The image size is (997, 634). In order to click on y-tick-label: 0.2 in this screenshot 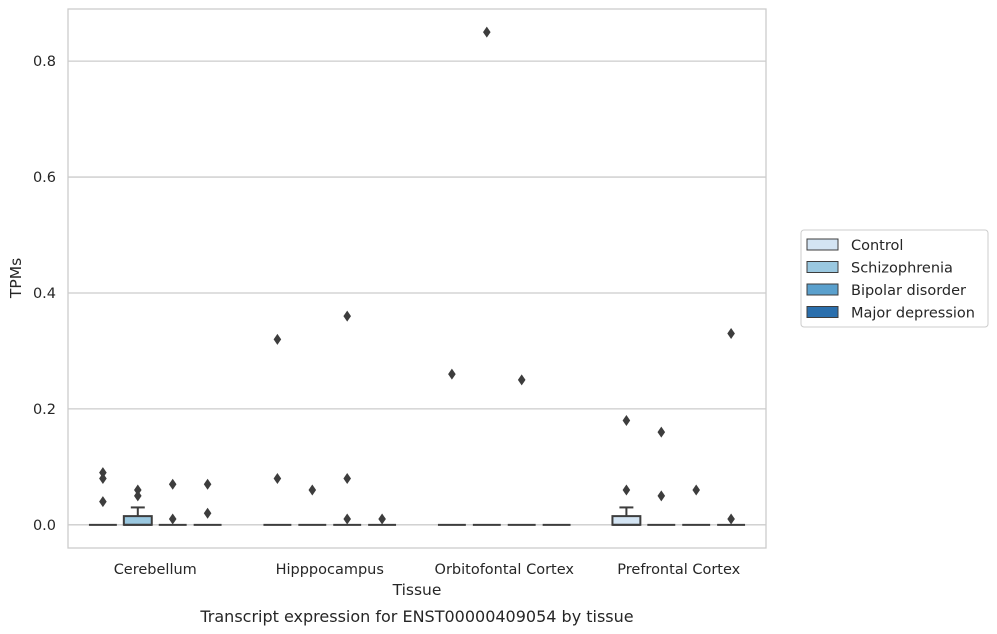, I will do `click(44, 410)`.